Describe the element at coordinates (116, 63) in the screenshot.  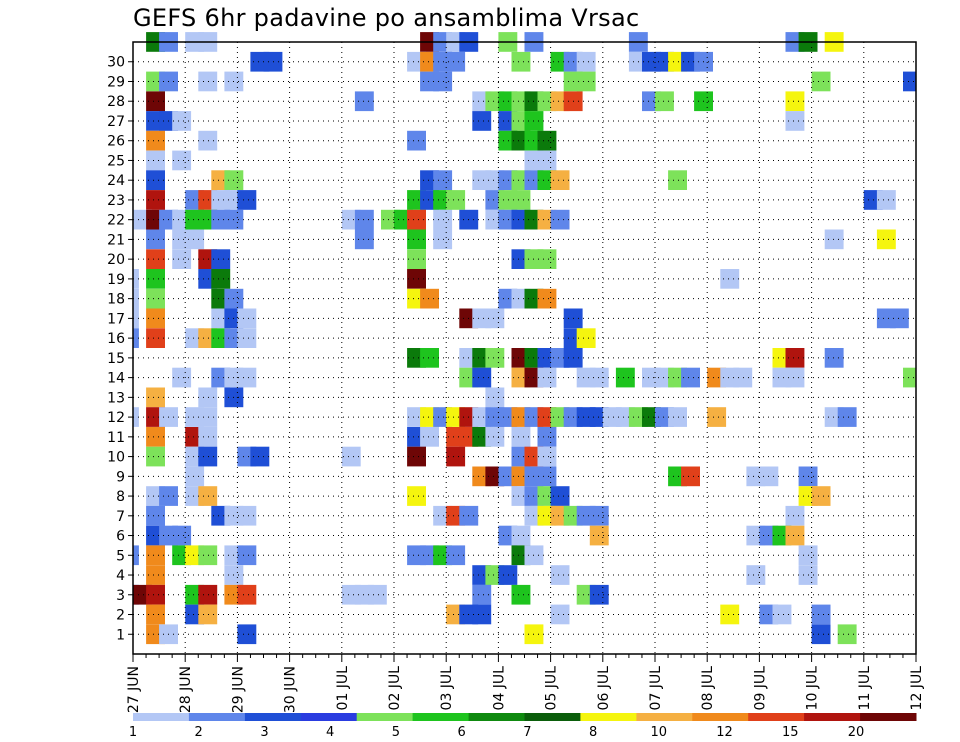
I see `y-tick-label: 30` at that location.